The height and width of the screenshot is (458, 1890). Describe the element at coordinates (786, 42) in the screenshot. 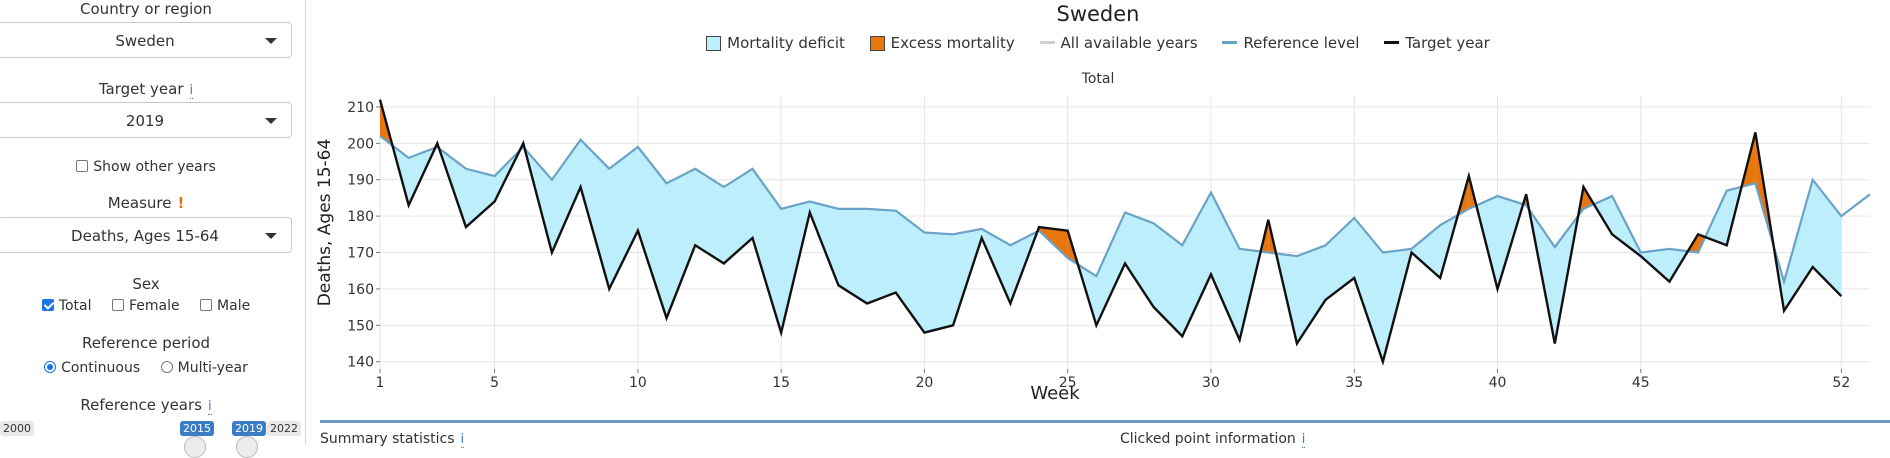

I see `legend-label: Mortality deficit` at that location.